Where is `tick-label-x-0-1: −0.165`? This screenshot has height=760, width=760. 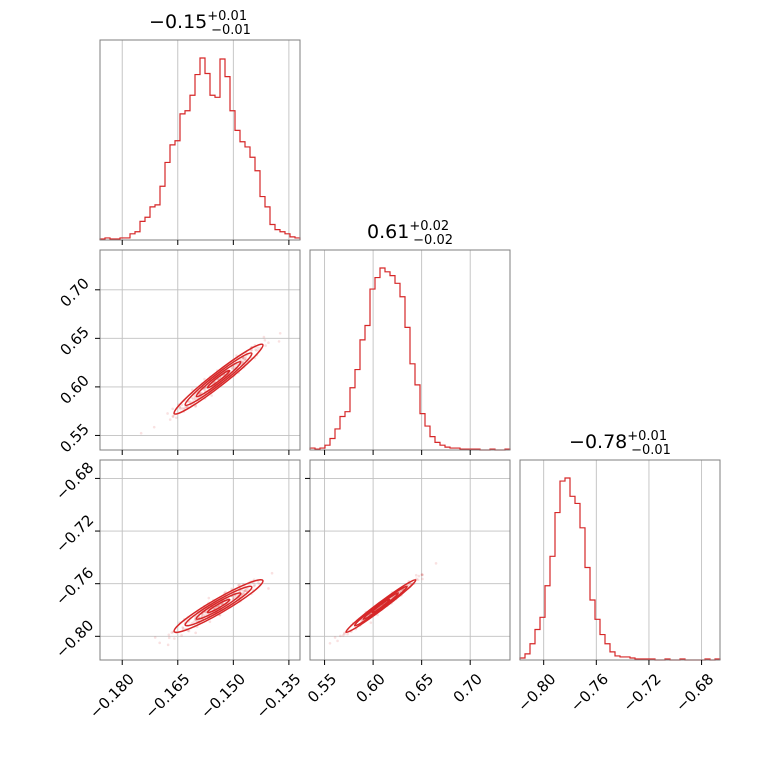 tick-label-x-0-1: −0.165 is located at coordinates (168, 696).